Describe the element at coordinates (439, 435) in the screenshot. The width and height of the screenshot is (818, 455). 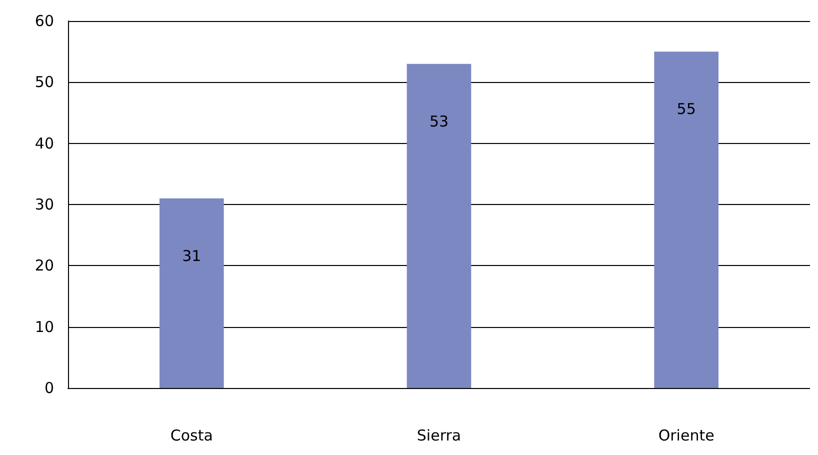
I see `x-tick-label: Sierra` at that location.